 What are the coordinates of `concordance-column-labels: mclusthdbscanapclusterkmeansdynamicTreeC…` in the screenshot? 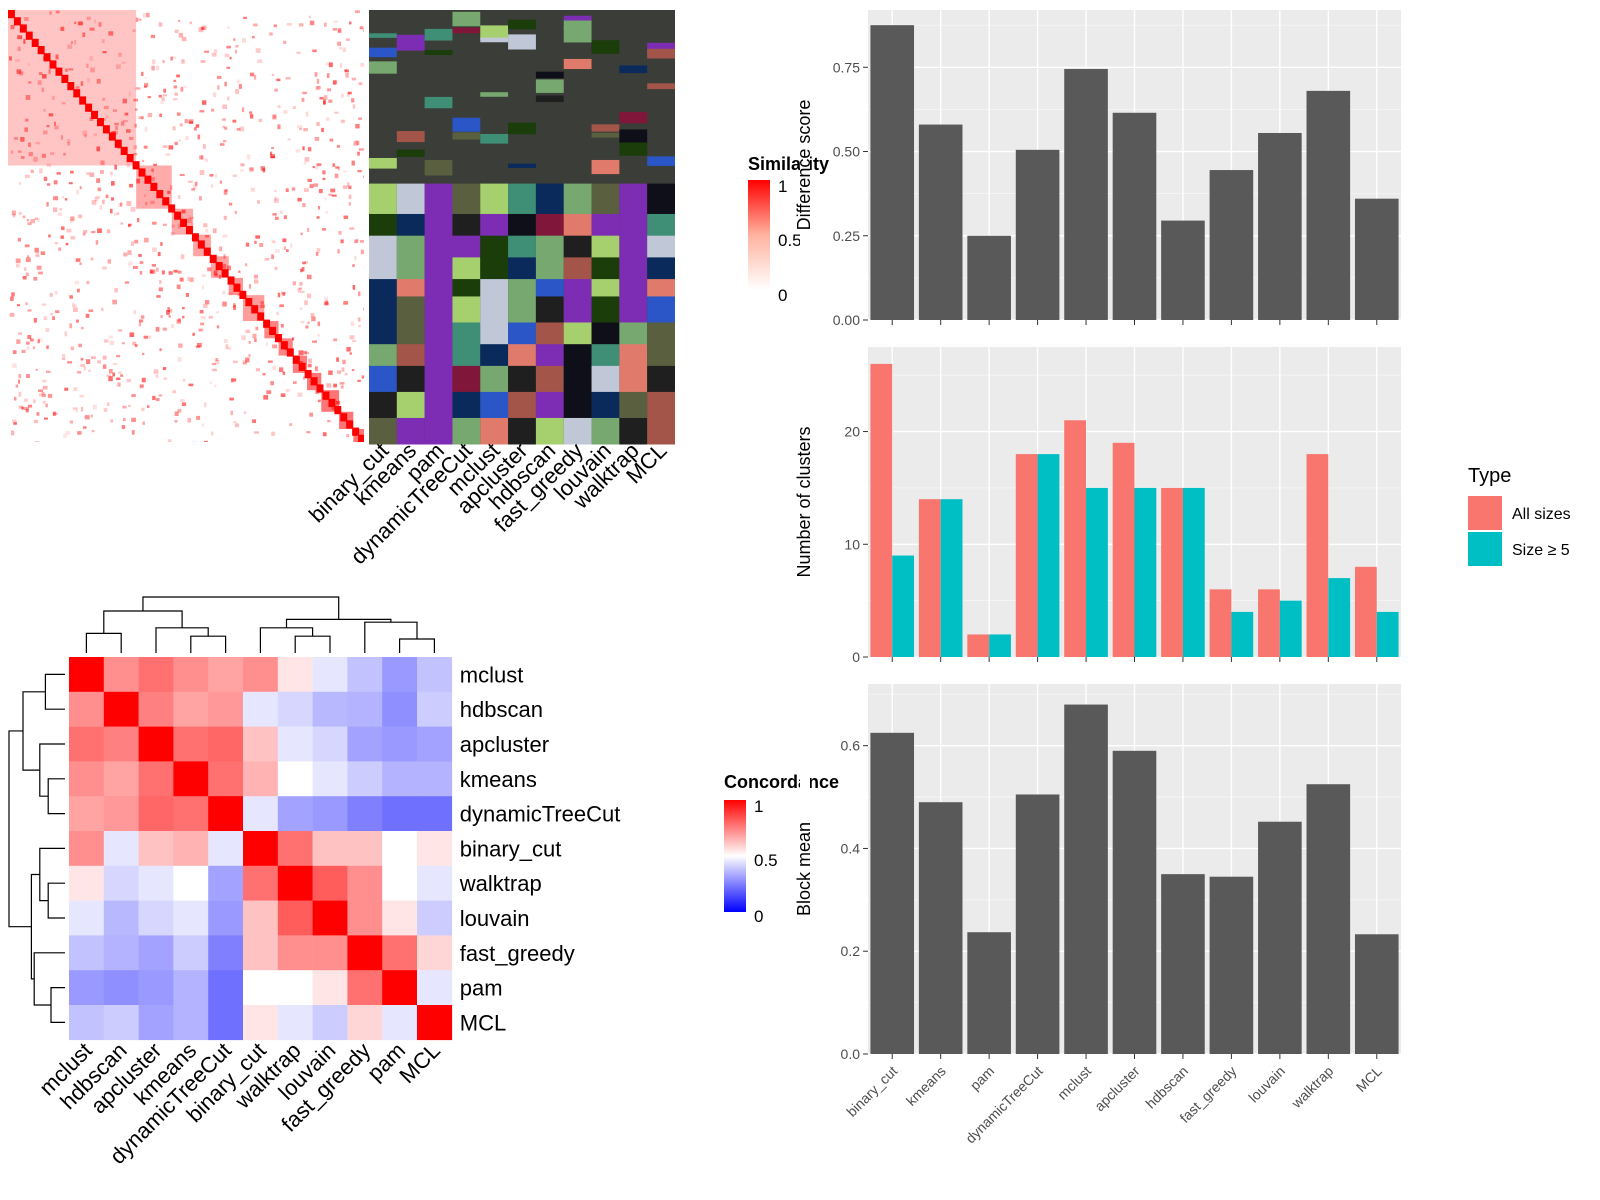 It's located at (239, 1103).